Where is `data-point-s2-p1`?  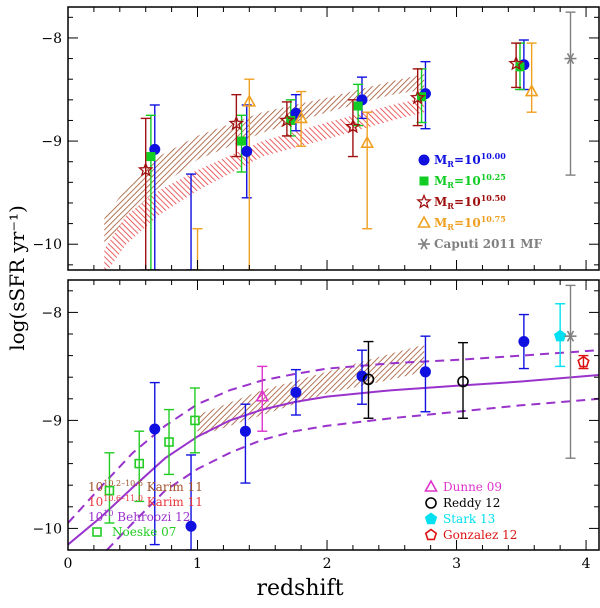 data-point-s2-p1 is located at coordinates (236, 123).